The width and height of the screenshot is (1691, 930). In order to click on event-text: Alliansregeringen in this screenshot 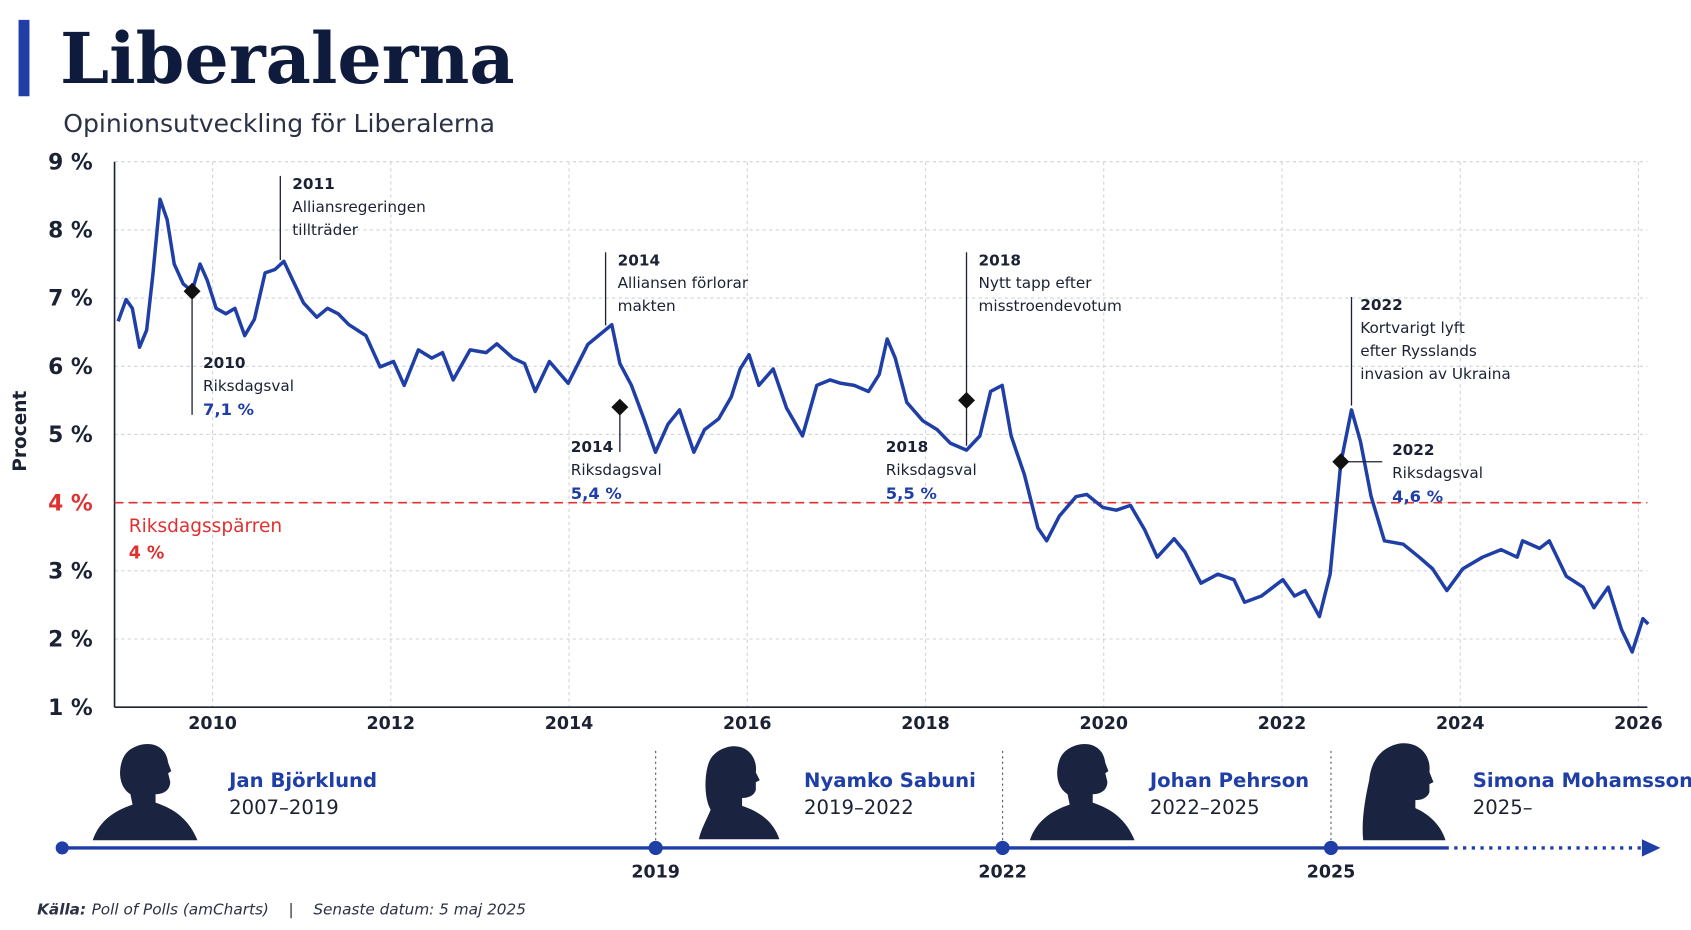, I will do `click(359, 207)`.